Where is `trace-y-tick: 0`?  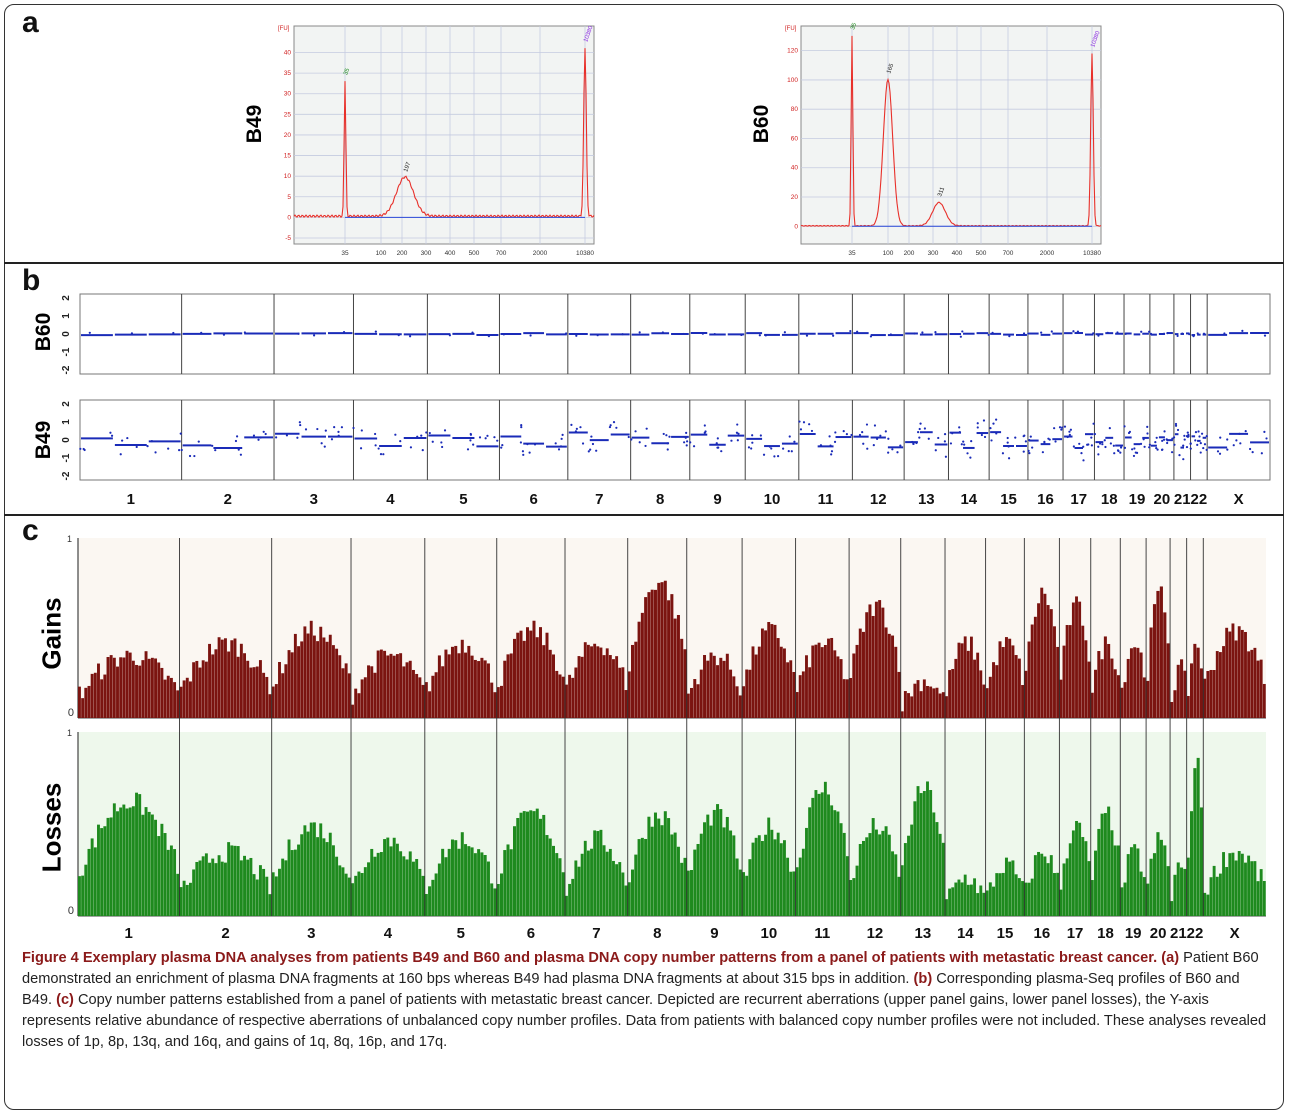
trace-y-tick: 0 is located at coordinates (796, 226).